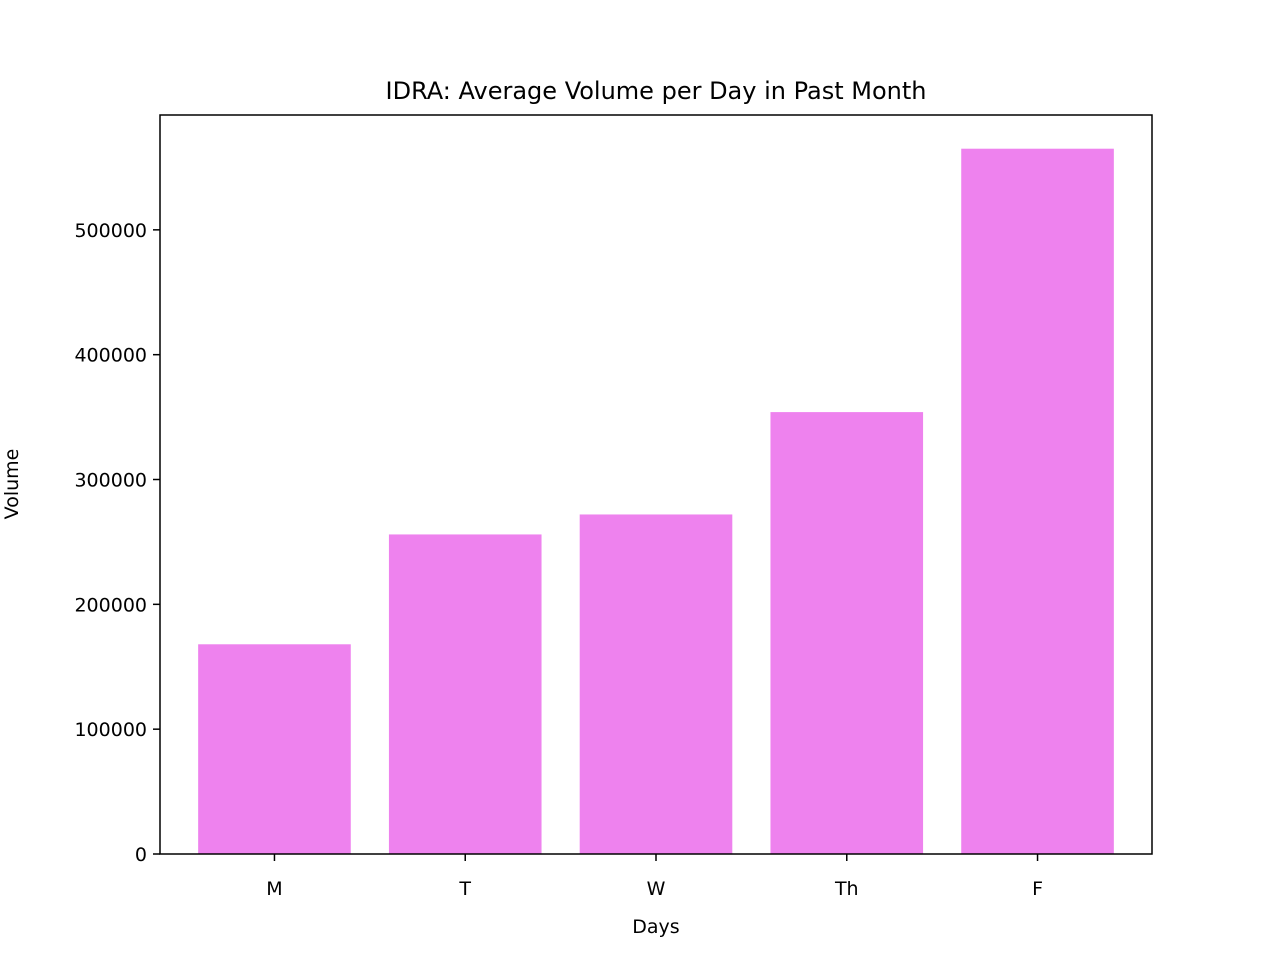 Image resolution: width=1280 pixels, height=964 pixels. I want to click on bar-th, so click(847, 633).